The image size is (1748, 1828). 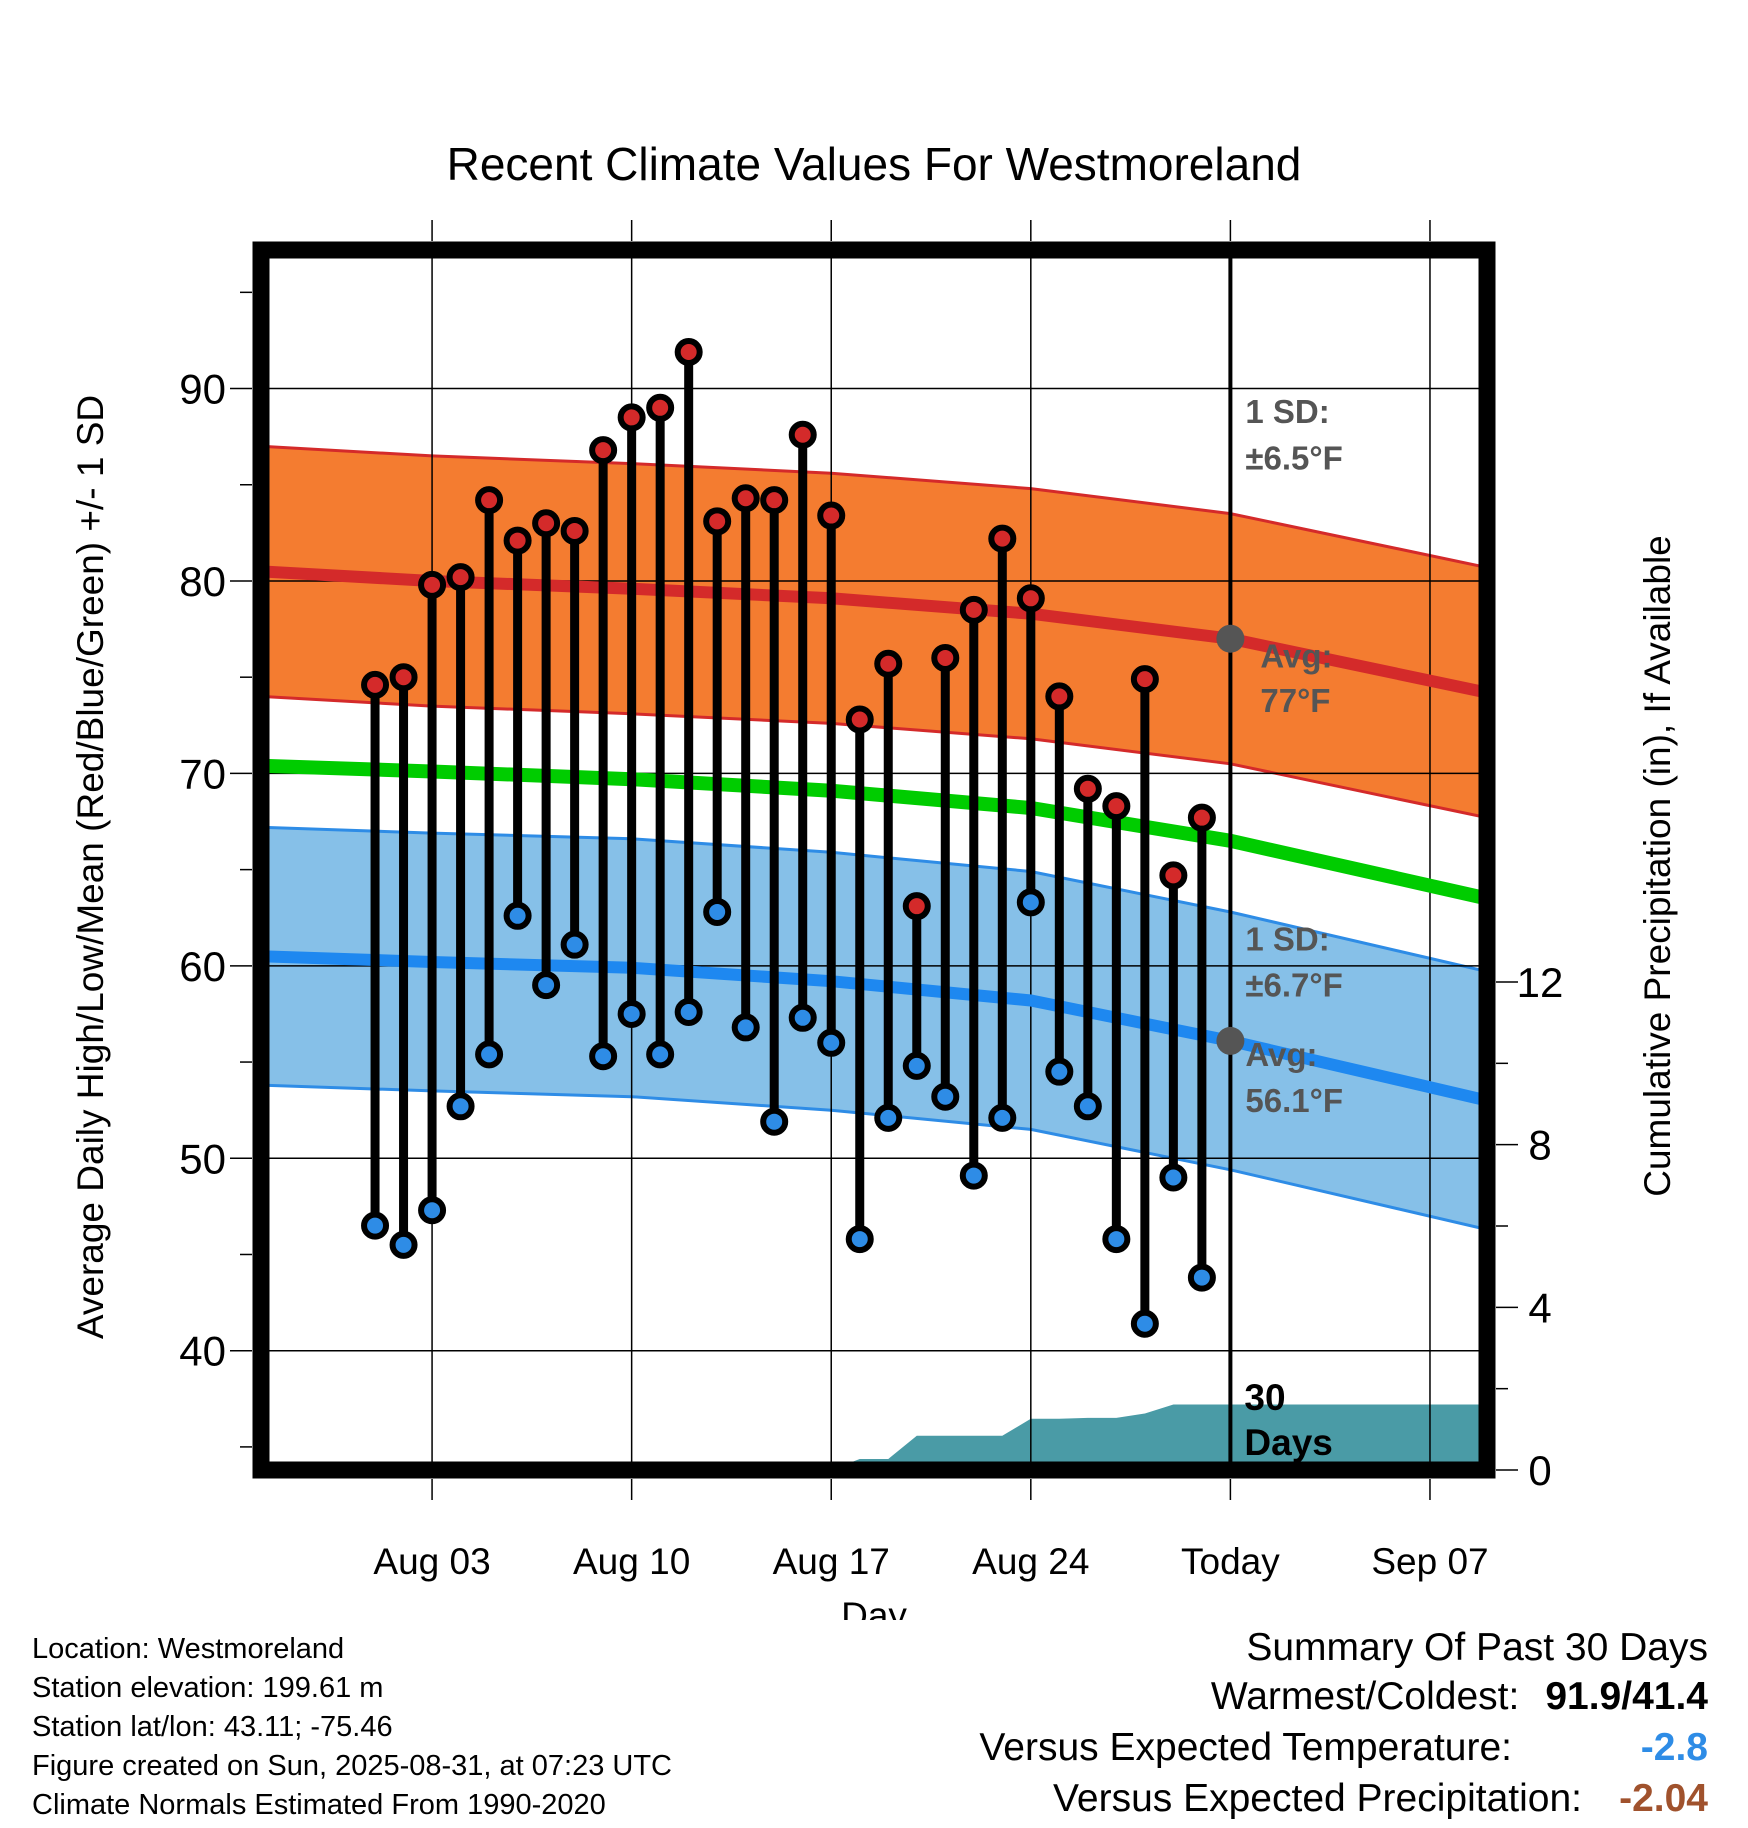 I want to click on low-avg-label: Avg:, so click(x=1281, y=1054).